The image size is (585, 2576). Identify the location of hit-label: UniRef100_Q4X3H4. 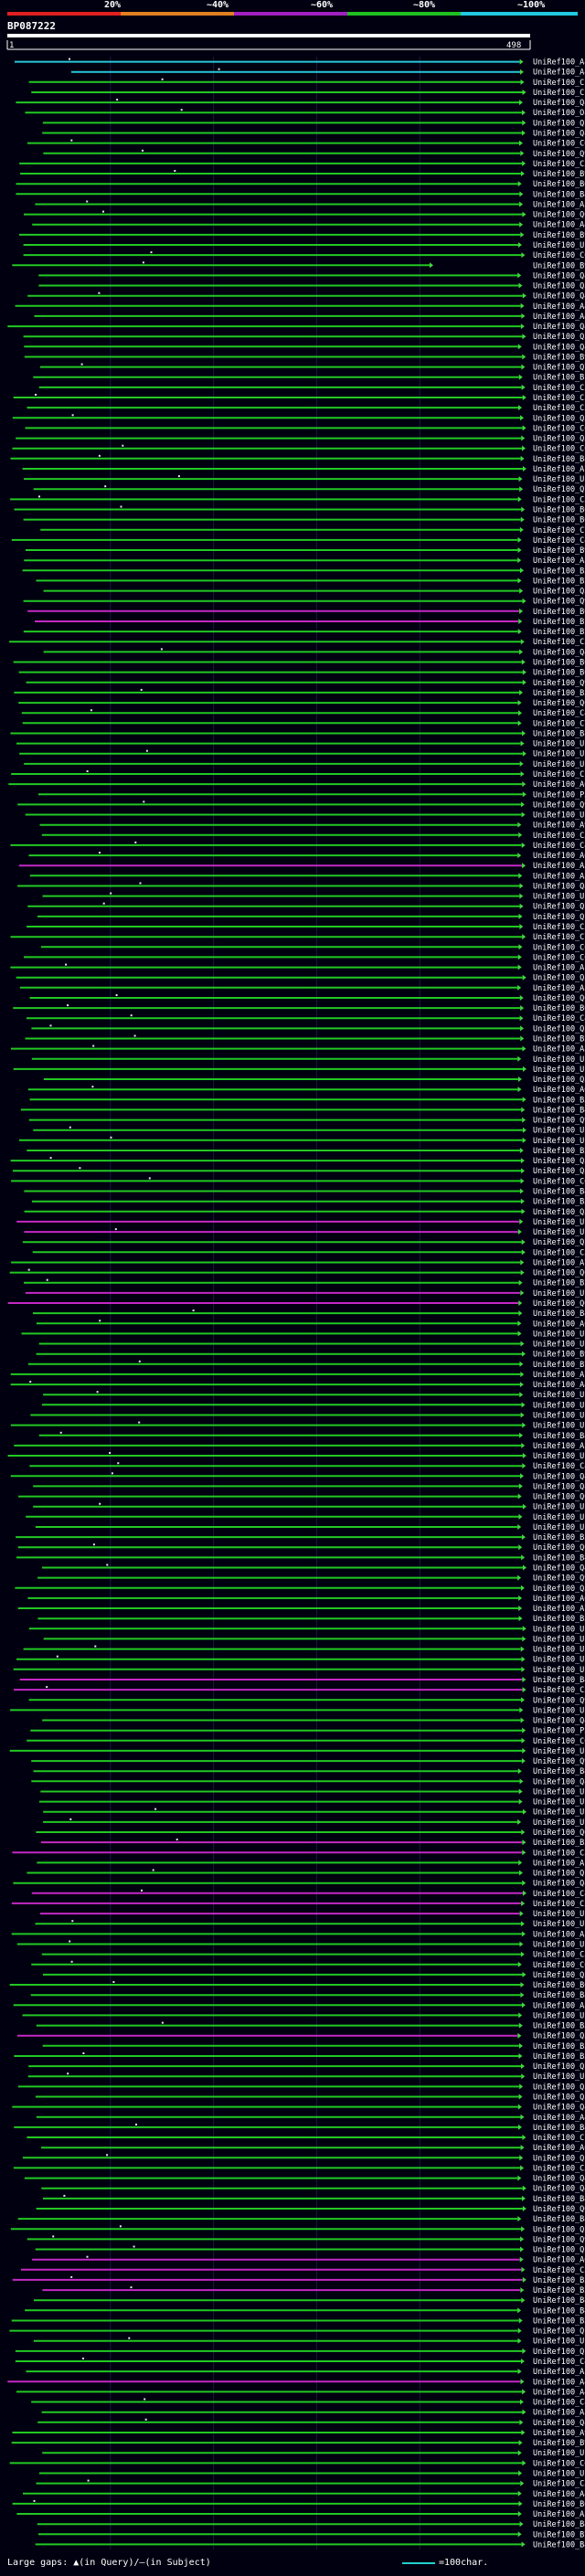
(559, 347).